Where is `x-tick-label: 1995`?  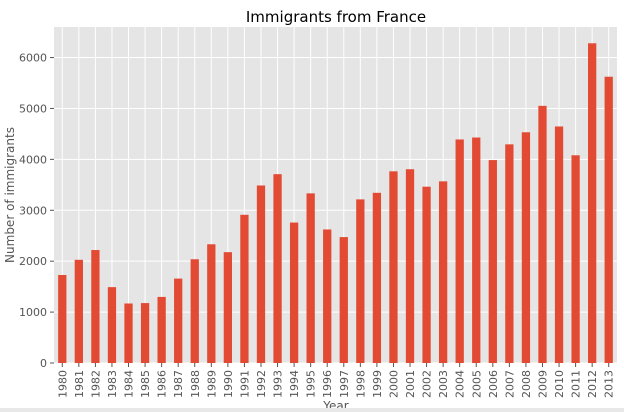
x-tick-label: 1995 is located at coordinates (311, 384).